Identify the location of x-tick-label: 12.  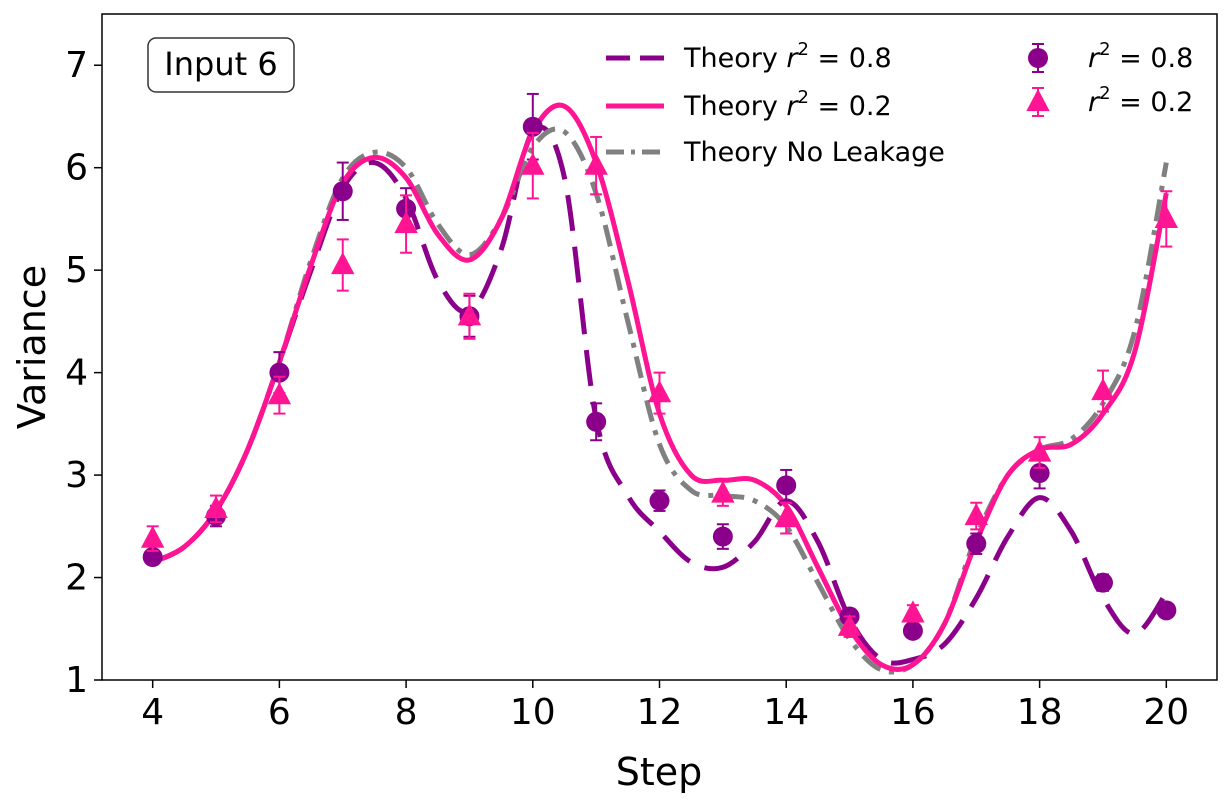
(660, 712).